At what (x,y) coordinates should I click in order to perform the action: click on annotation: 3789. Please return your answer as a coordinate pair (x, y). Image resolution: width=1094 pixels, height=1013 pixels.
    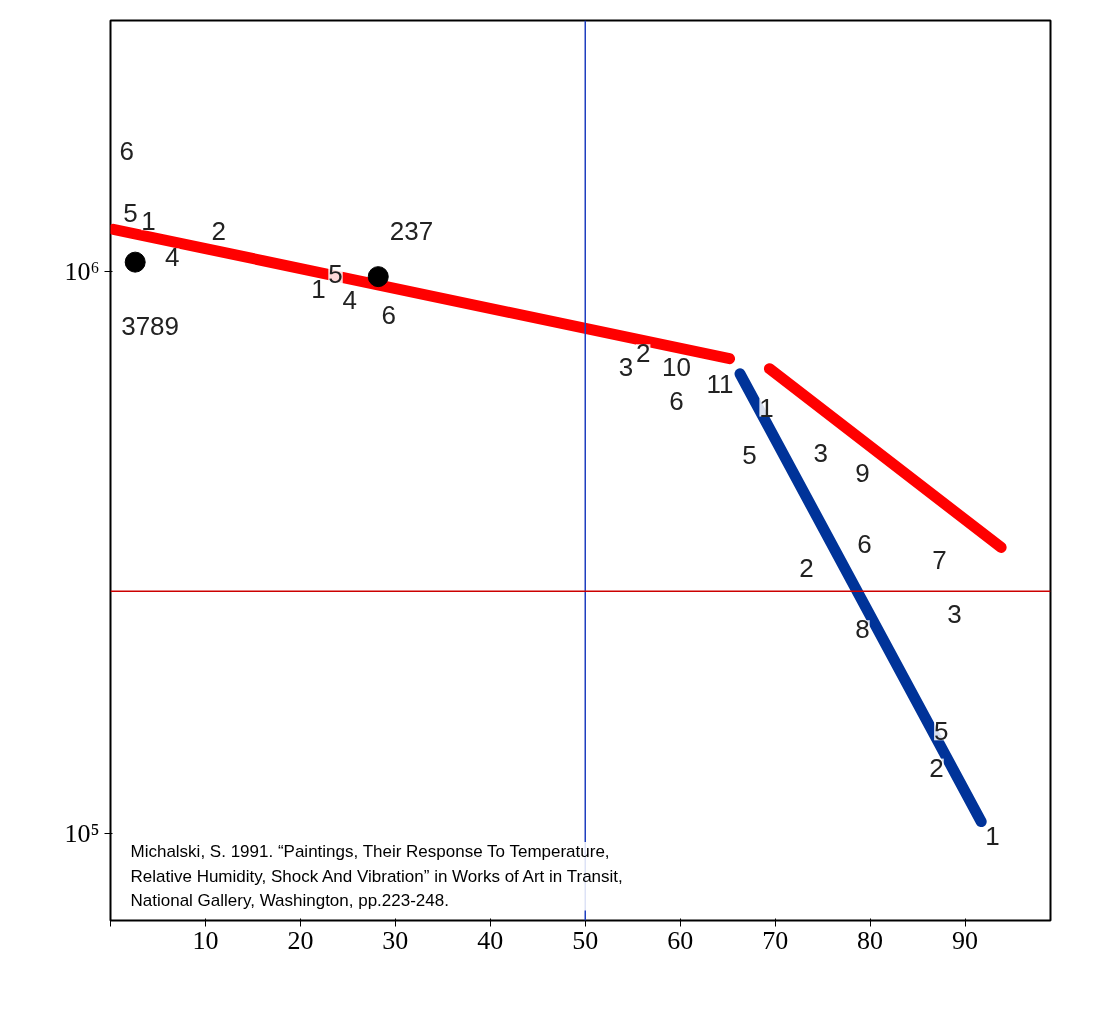
    Looking at the image, I should click on (150, 326).